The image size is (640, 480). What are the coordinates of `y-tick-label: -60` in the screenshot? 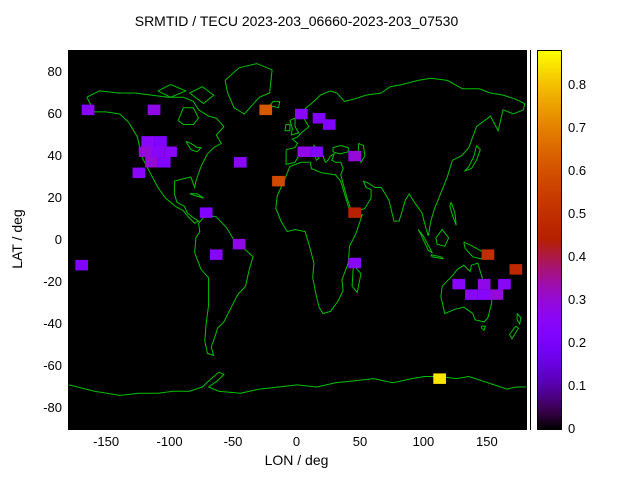 It's located at (52, 365).